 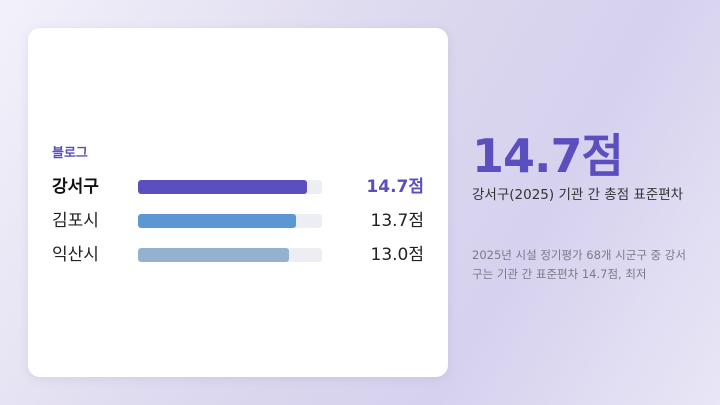 I want to click on ranking-row: 김포시 13.7점, so click(x=238, y=221).